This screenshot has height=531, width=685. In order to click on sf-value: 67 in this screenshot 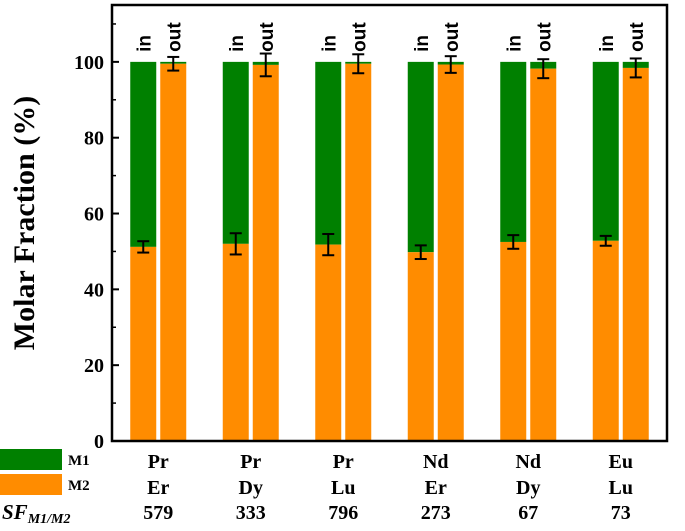, I will do `click(528, 513)`.